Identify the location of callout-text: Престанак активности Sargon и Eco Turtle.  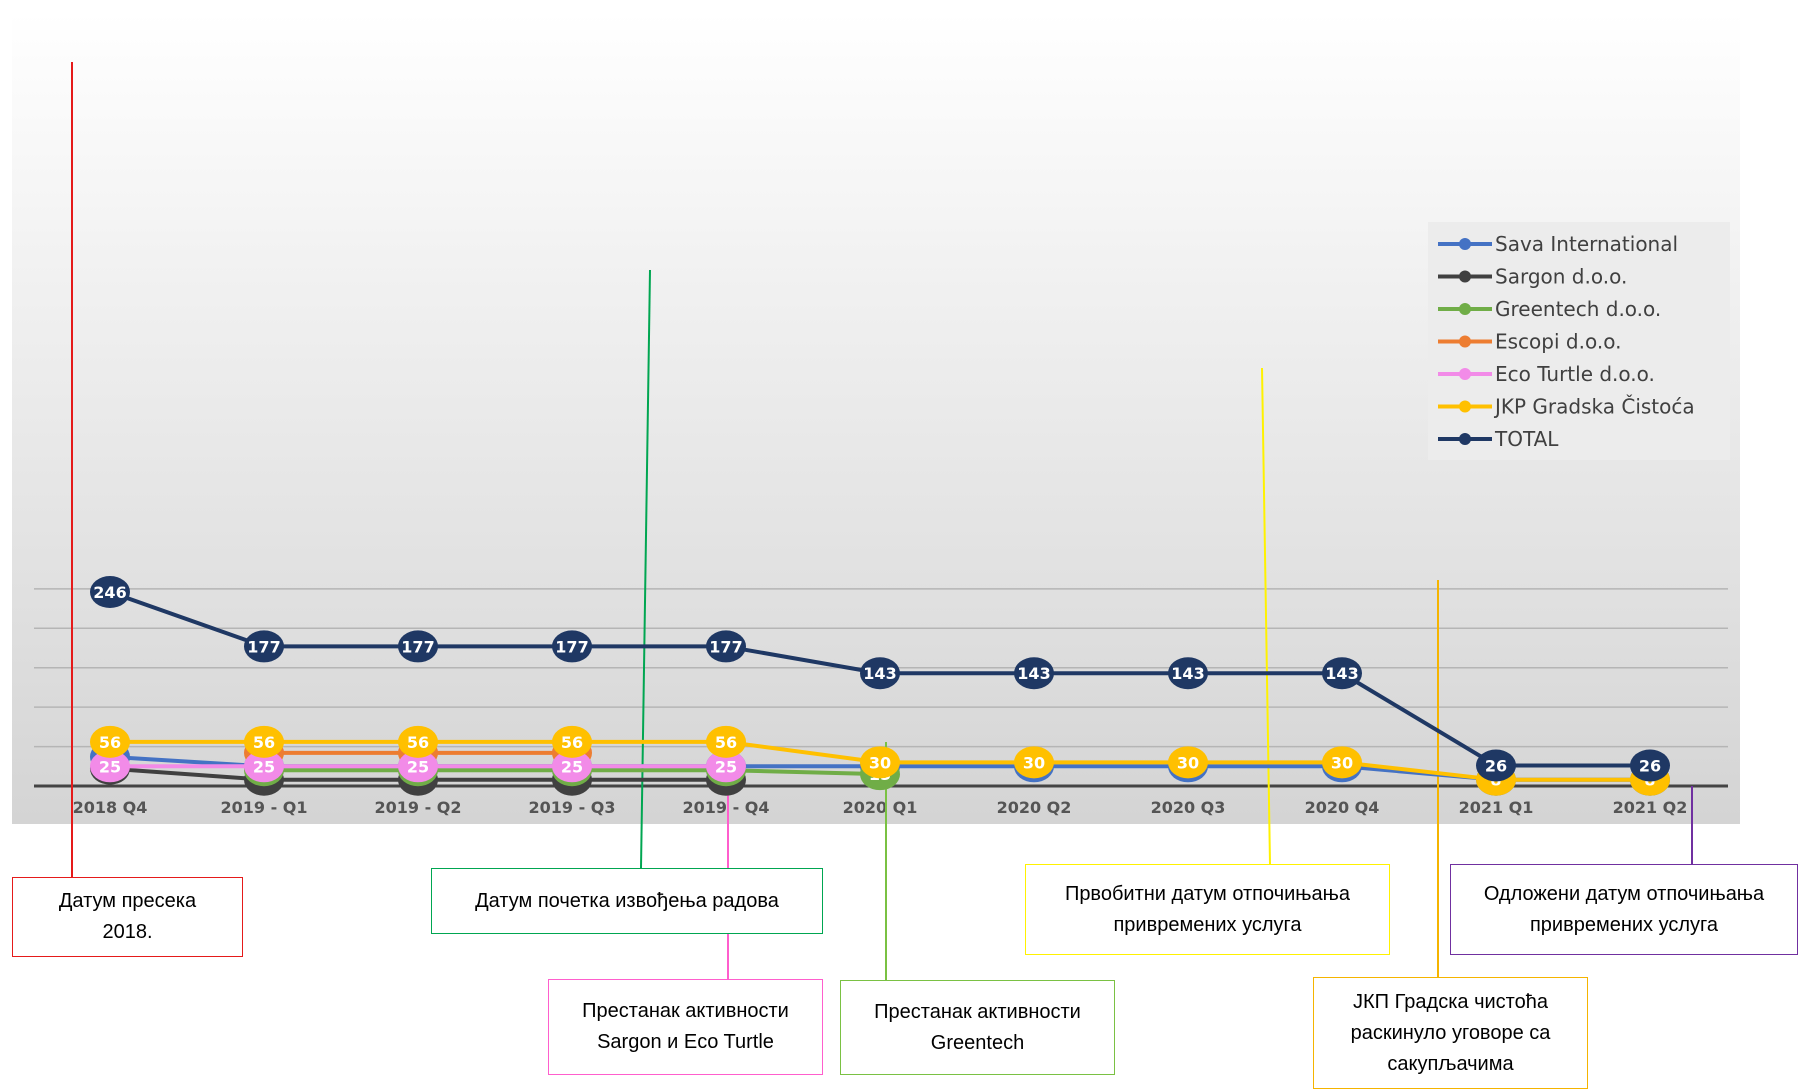
(685, 1027).